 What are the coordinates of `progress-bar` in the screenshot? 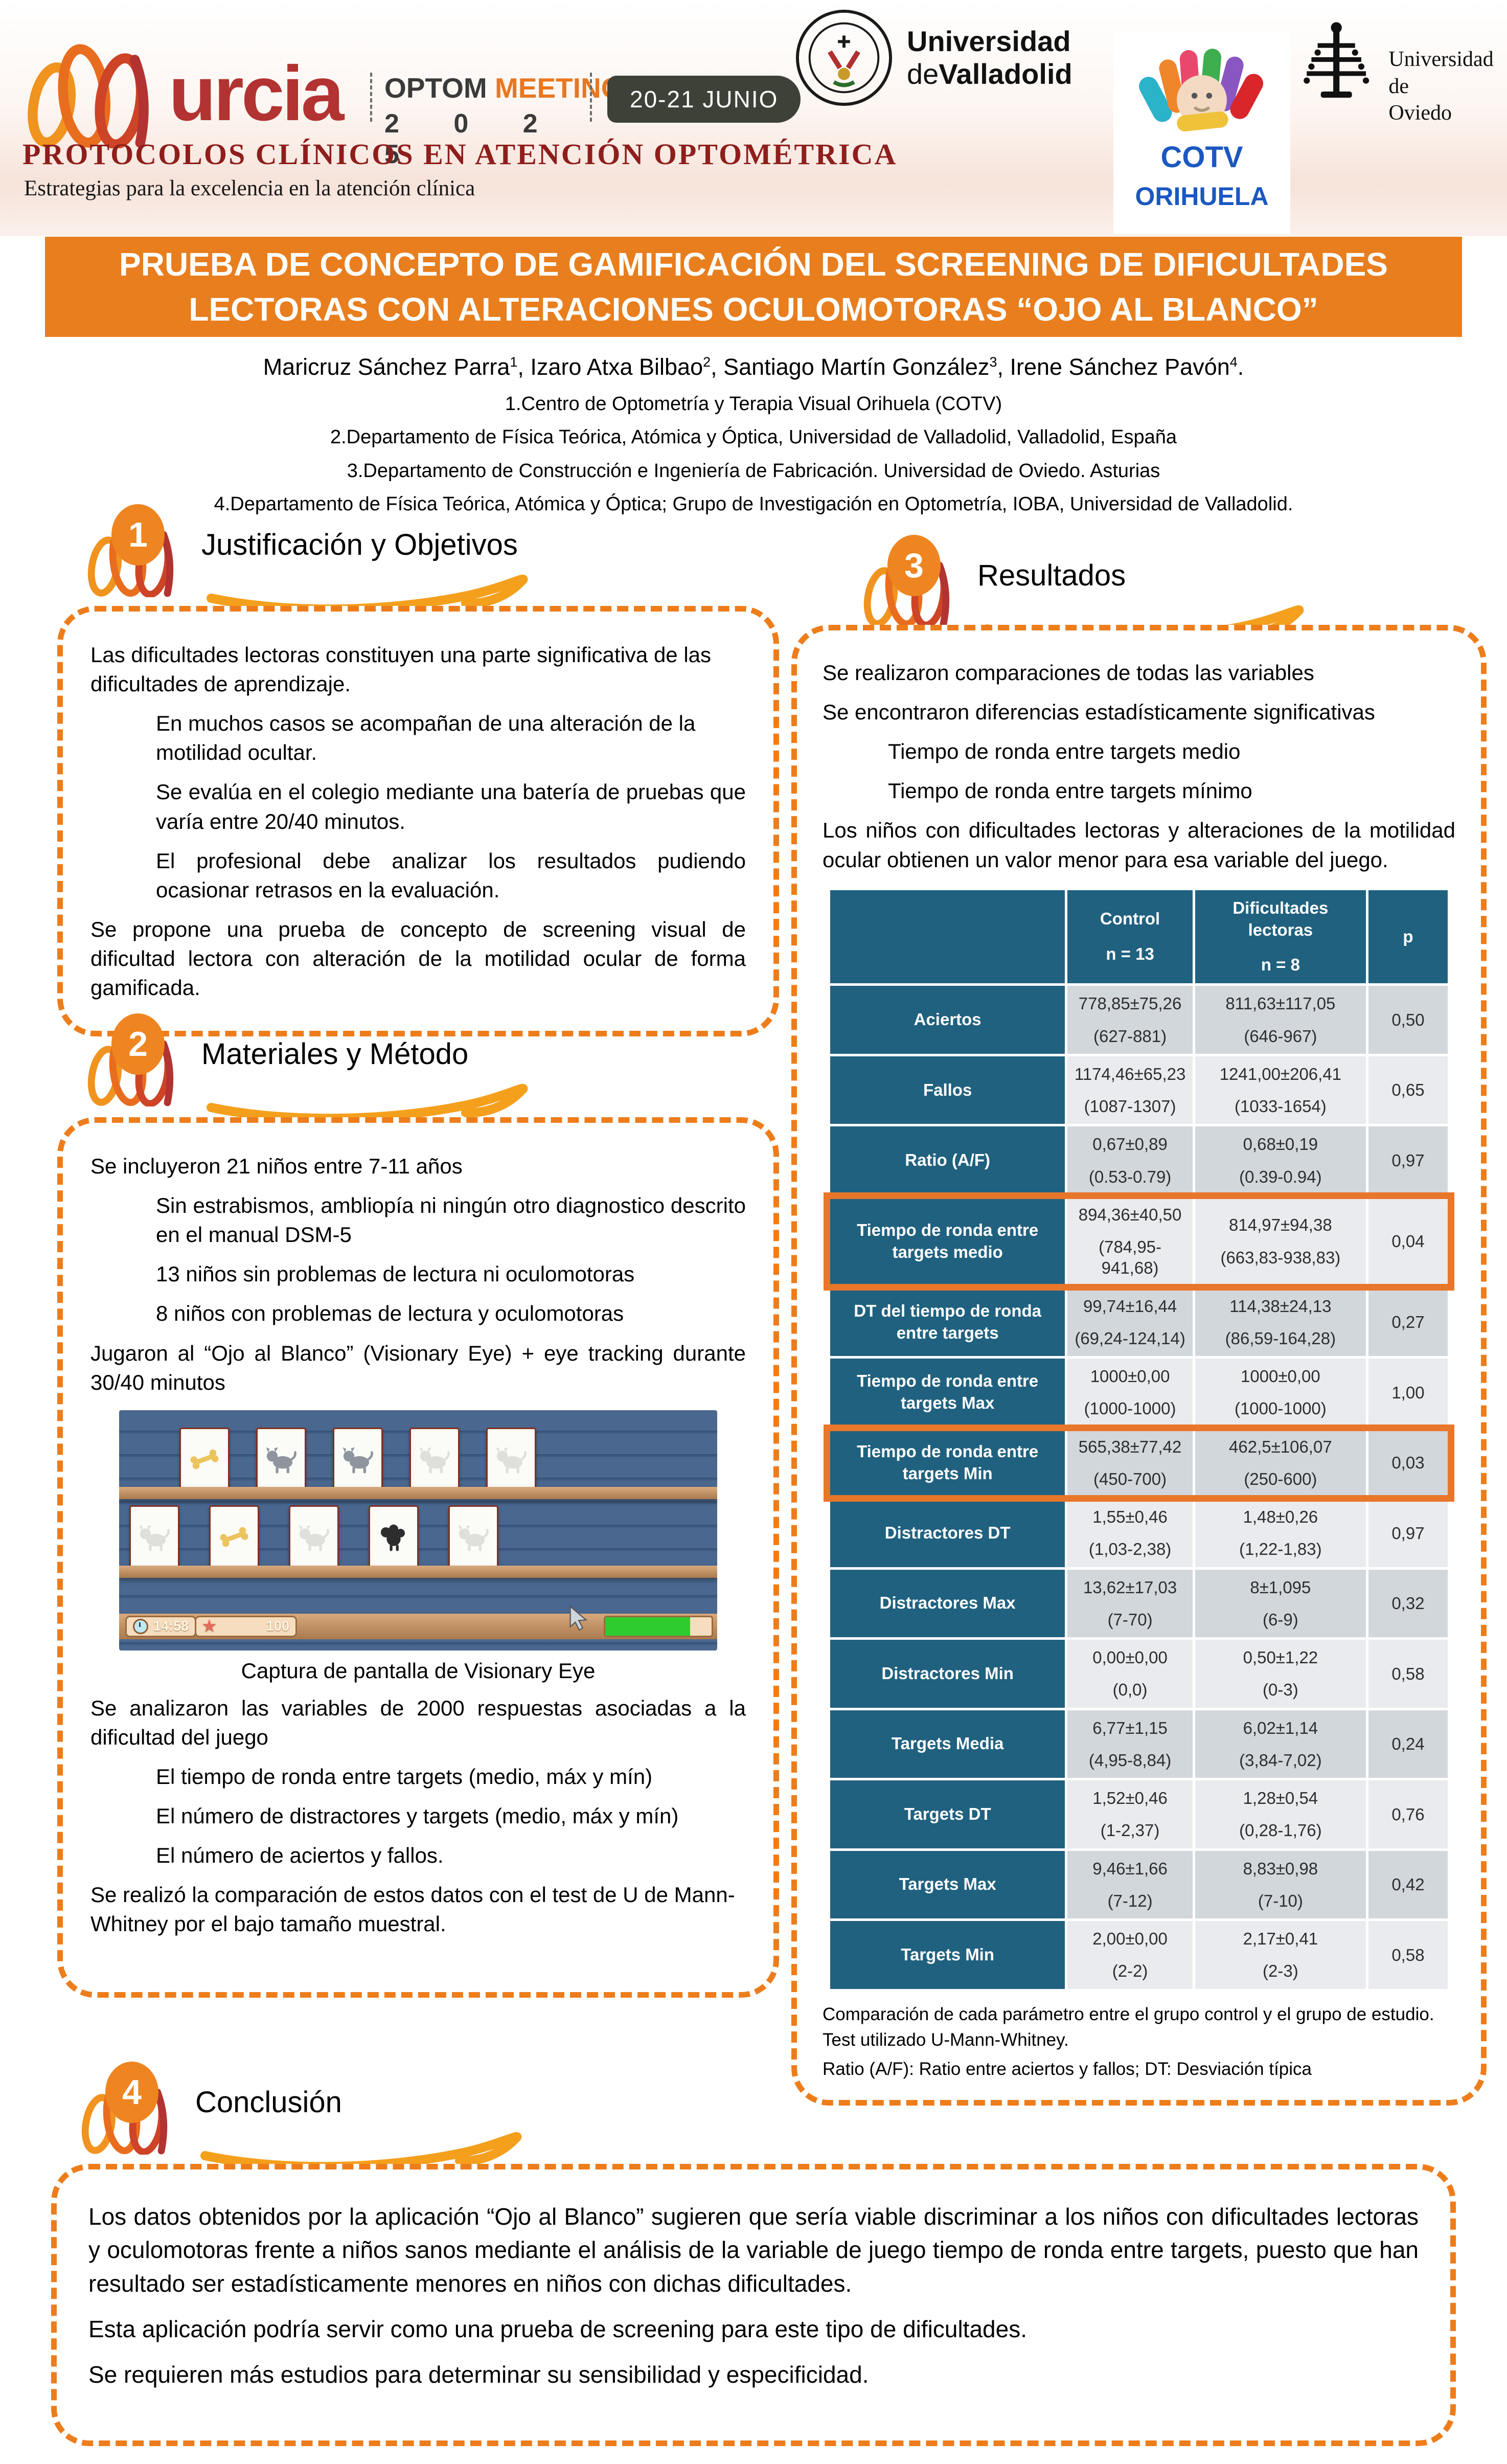 It's located at (658, 1626).